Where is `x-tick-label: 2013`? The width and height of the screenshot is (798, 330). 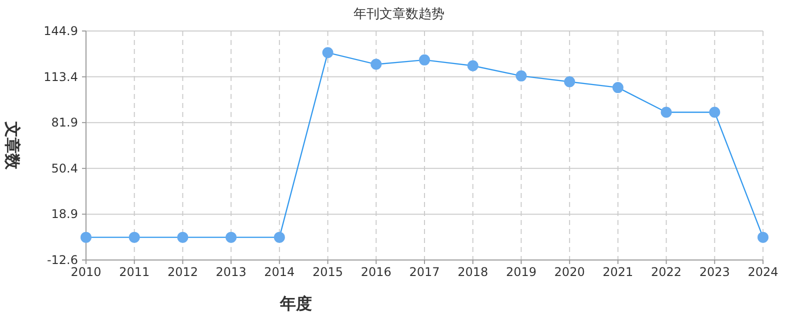
x-tick-label: 2013 is located at coordinates (231, 272).